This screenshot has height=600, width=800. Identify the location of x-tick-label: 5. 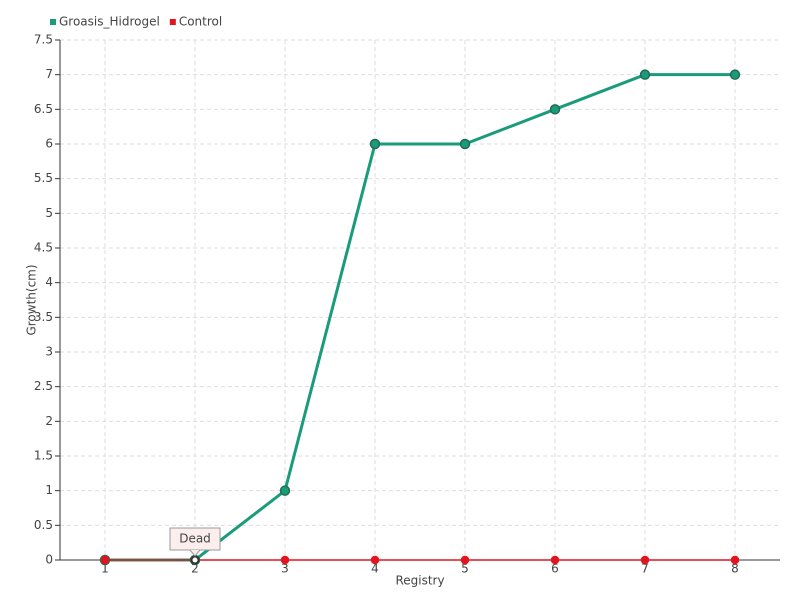
(465, 569).